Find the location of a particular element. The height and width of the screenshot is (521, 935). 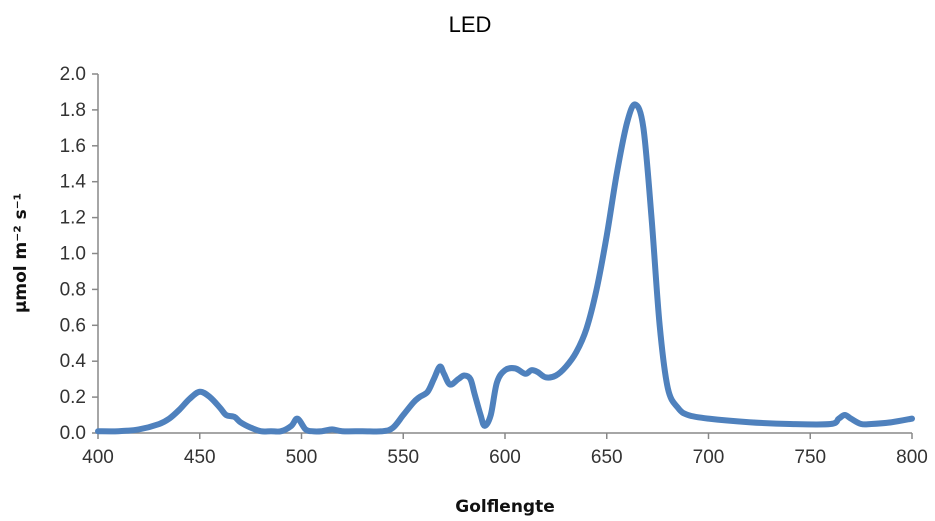

y-tick-label: 0.0 is located at coordinates (73, 433).